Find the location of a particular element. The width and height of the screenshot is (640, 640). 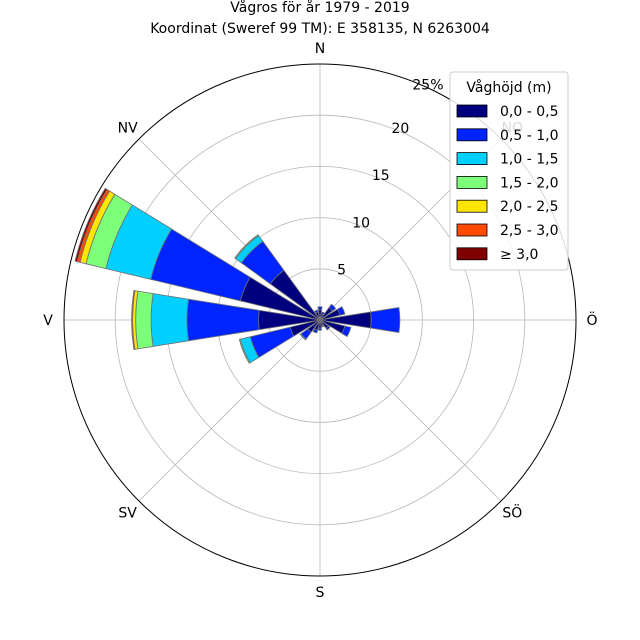

direction-label: V is located at coordinates (48, 321).